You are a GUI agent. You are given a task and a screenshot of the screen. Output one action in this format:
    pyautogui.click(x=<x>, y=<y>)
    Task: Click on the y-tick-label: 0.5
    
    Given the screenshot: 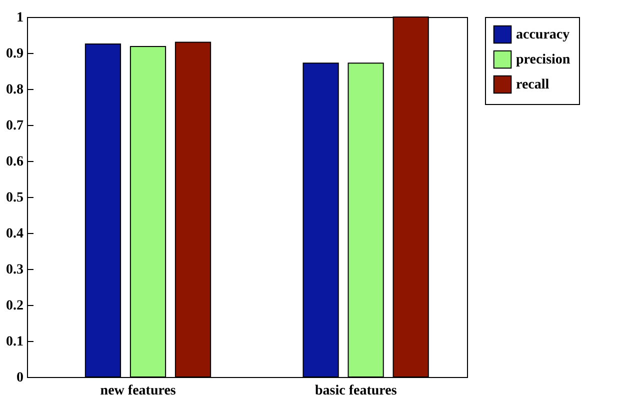 What is the action you would take?
    pyautogui.click(x=15, y=198)
    